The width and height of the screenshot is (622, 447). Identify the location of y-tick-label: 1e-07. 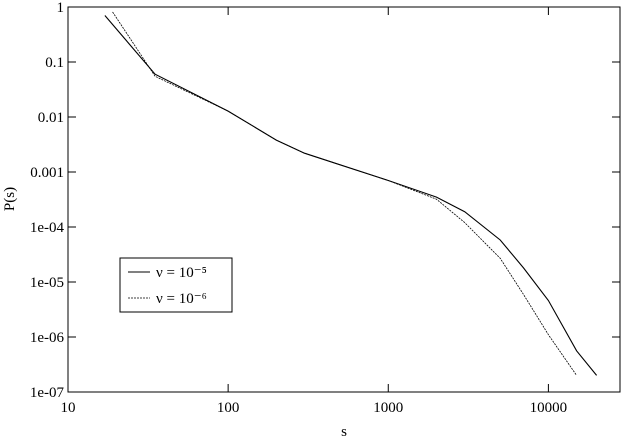
(47, 393).